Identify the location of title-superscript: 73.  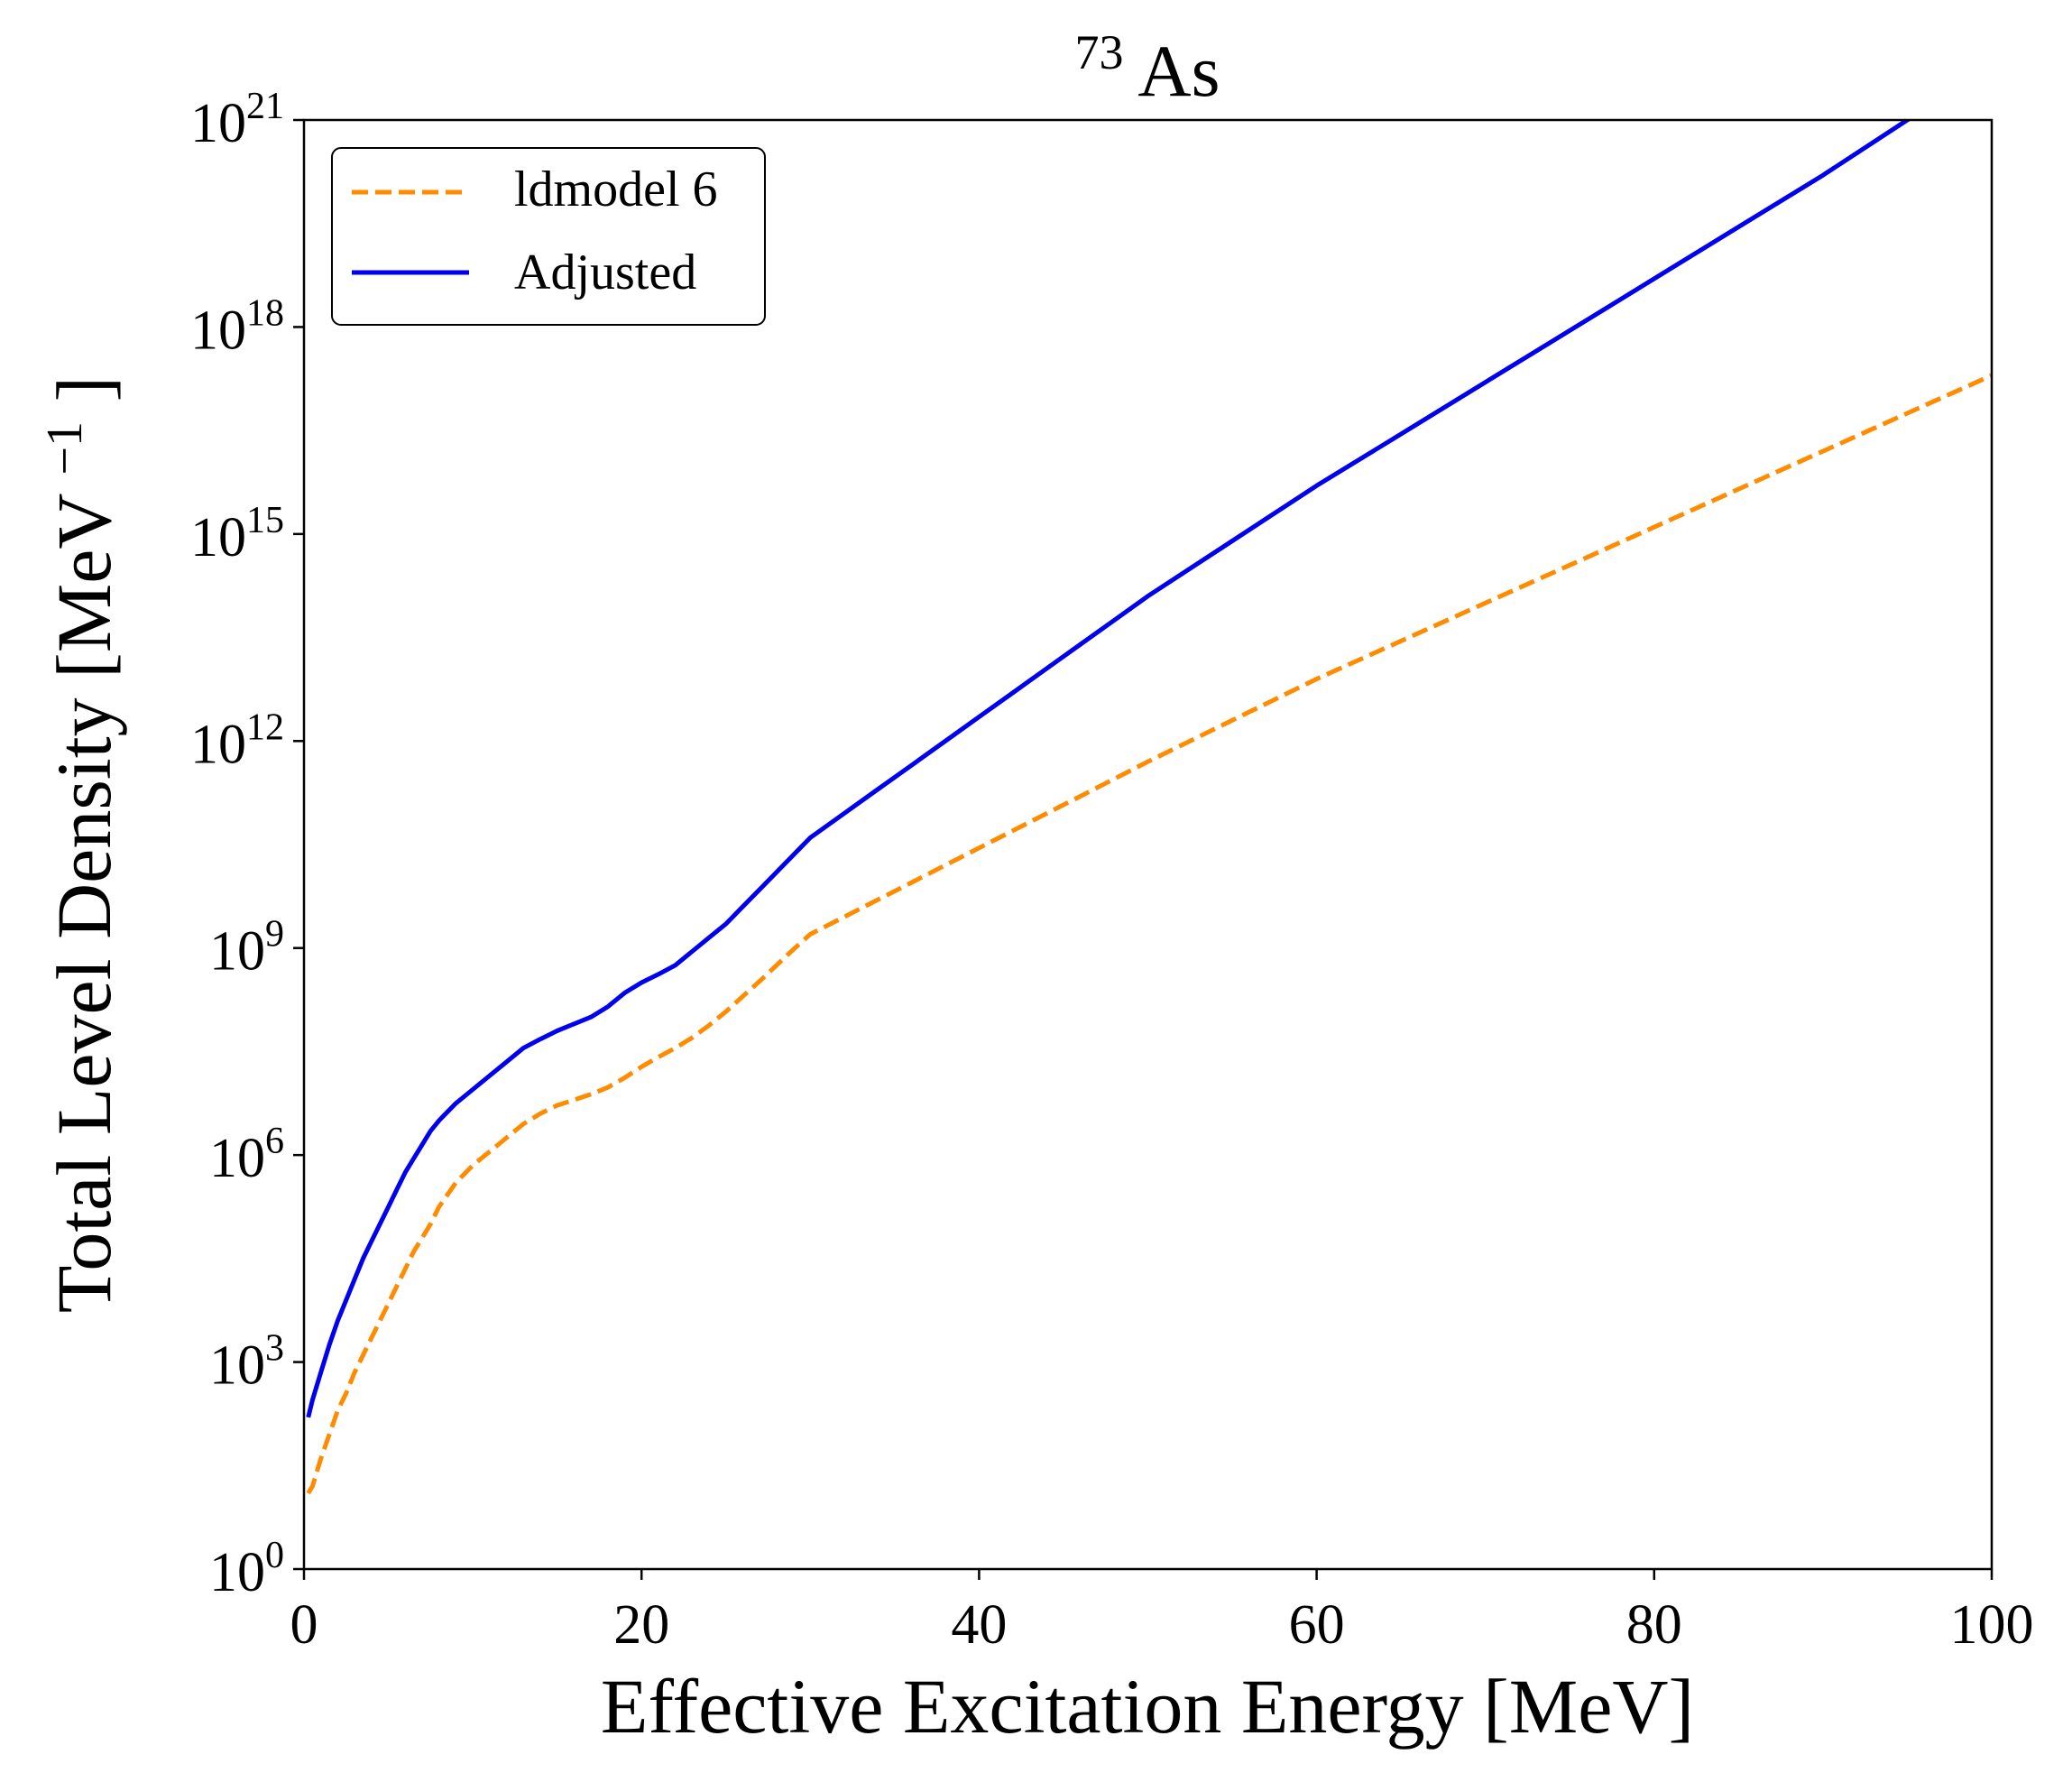
(1099, 52).